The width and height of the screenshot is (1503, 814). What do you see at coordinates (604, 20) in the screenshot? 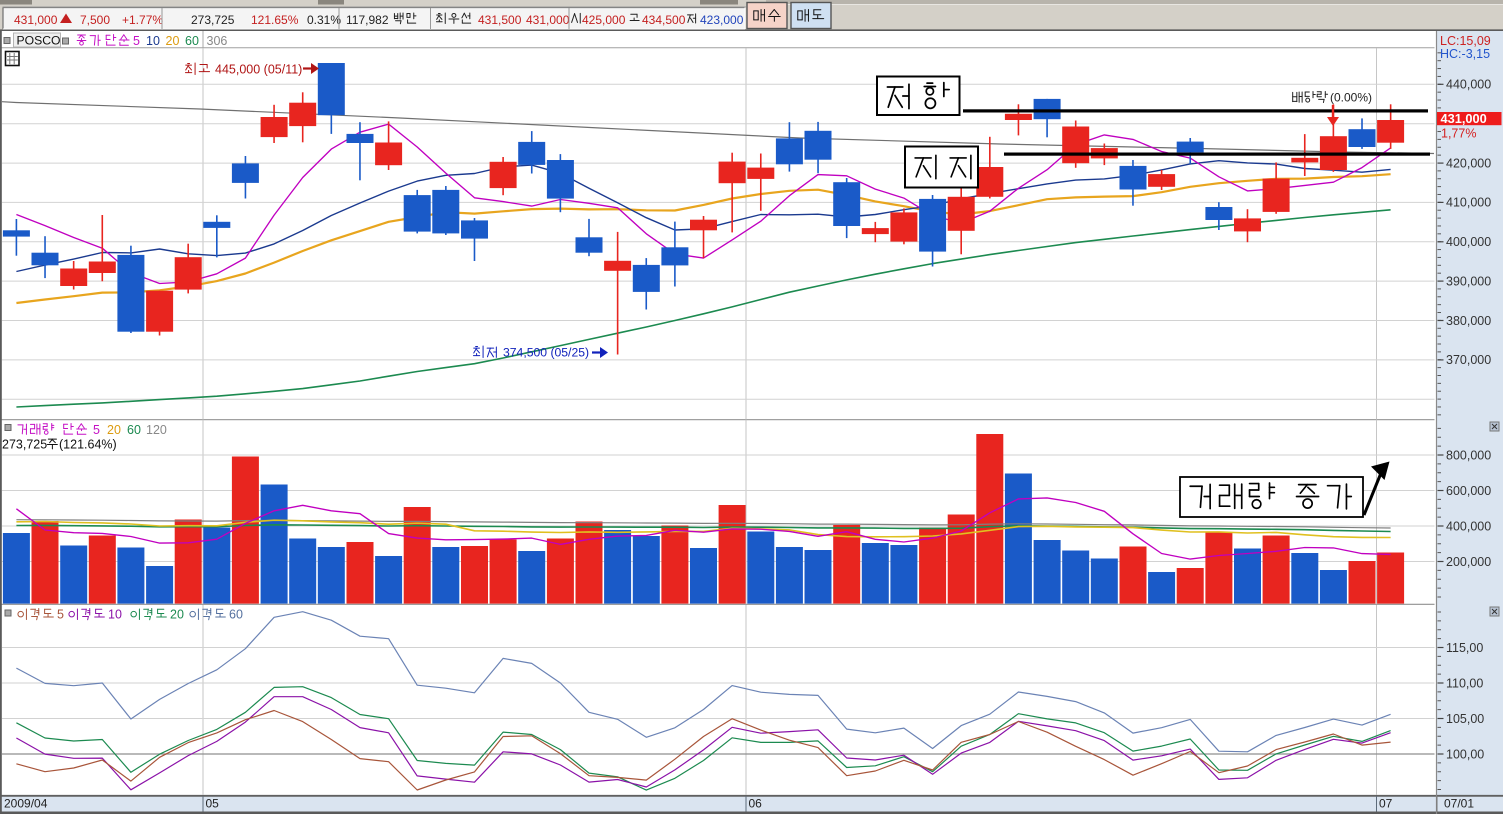
I see `svg-text: 425,000` at bounding box center [604, 20].